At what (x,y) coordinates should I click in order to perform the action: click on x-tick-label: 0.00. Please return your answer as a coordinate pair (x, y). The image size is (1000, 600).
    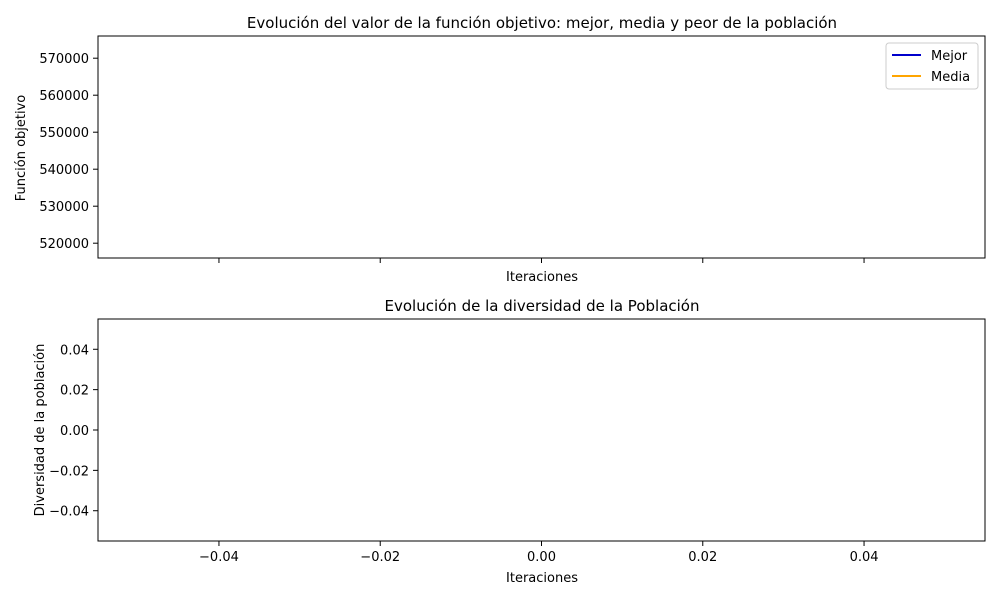
    Looking at the image, I should click on (541, 557).